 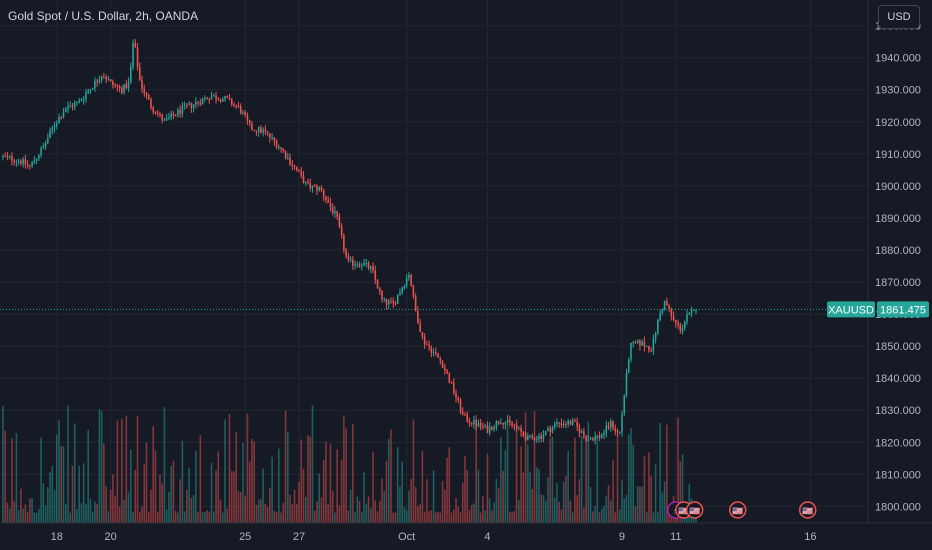 What do you see at coordinates (434, 537) in the screenshot?
I see `time-axis: 18 20 25 27 Oct 4 9 11 16` at bounding box center [434, 537].